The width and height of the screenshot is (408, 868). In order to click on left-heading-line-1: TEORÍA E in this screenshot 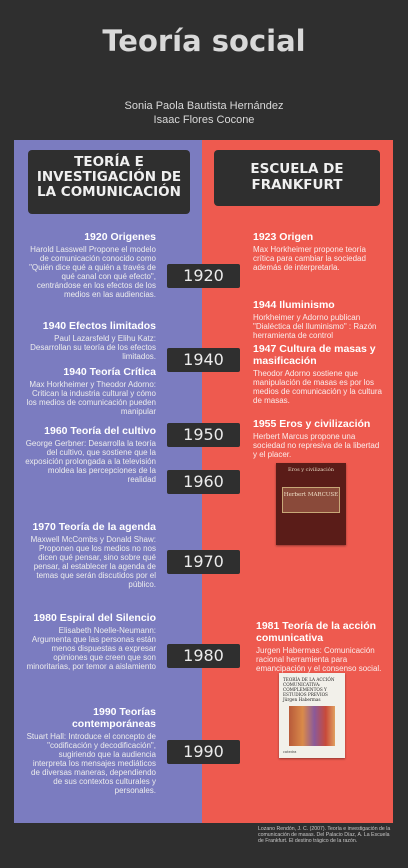, I will do `click(109, 162)`.